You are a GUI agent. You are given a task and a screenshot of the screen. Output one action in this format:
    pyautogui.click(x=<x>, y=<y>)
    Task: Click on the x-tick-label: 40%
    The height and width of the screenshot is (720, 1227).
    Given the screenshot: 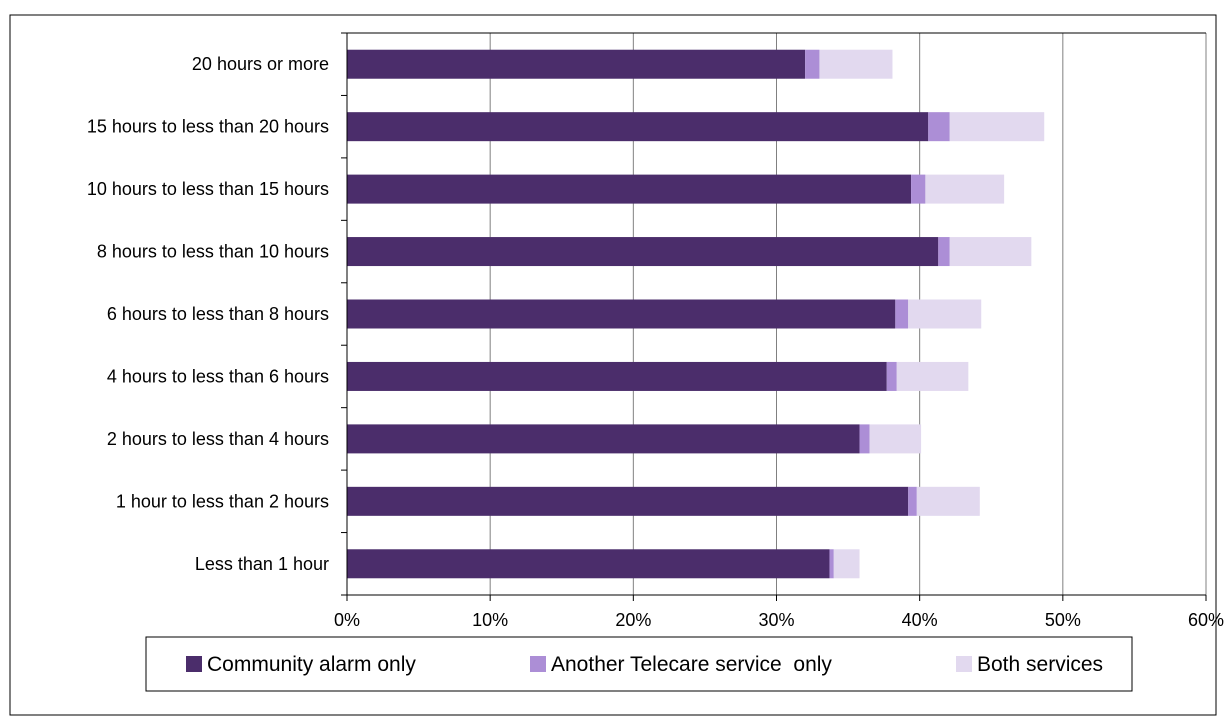 What is the action you would take?
    pyautogui.click(x=920, y=620)
    